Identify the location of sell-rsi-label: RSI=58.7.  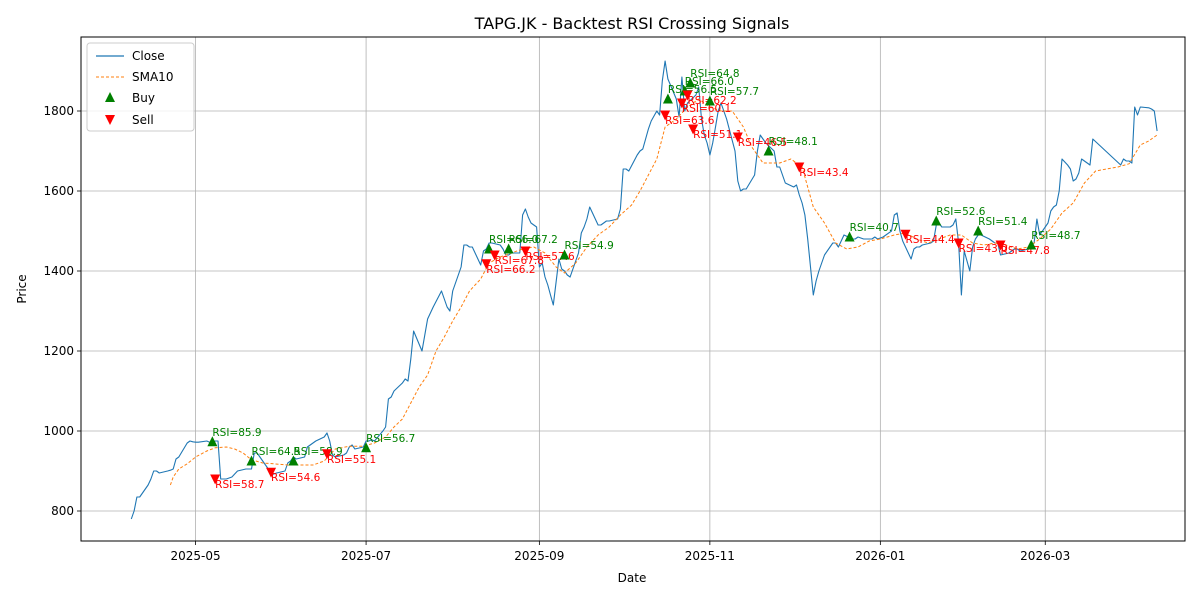
(239, 485).